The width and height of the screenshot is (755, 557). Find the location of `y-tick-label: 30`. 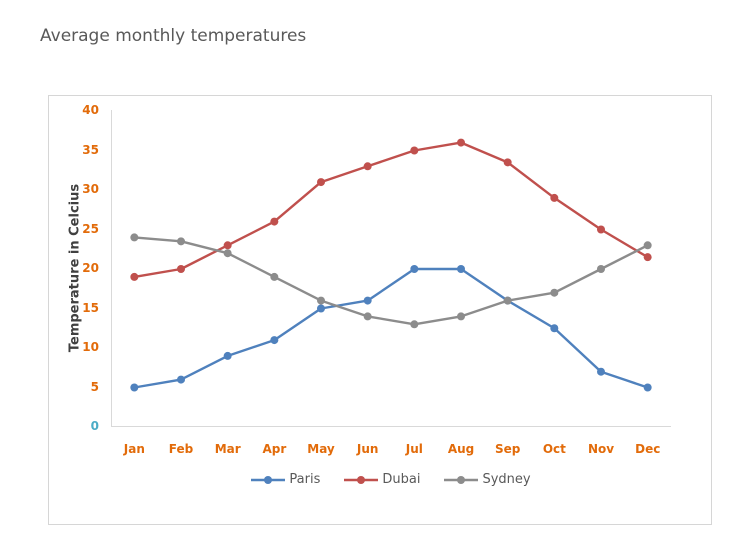

y-tick-label: 30 is located at coordinates (90, 189).